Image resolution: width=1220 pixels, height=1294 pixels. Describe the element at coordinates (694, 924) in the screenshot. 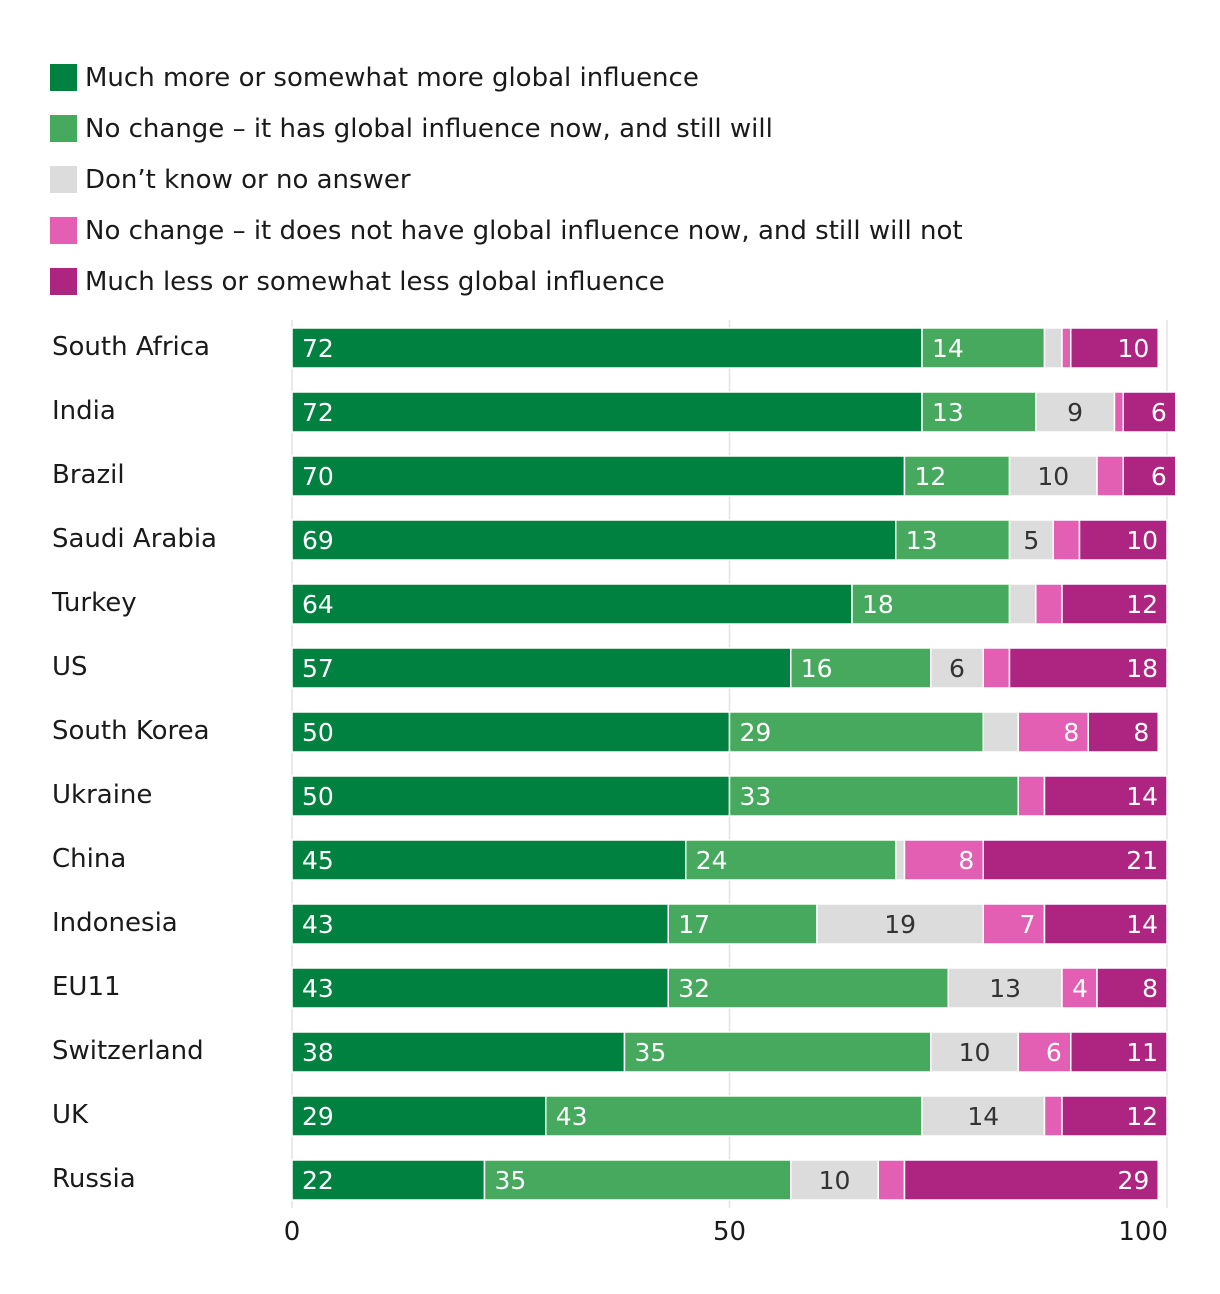

I see `data-label: 17` at that location.